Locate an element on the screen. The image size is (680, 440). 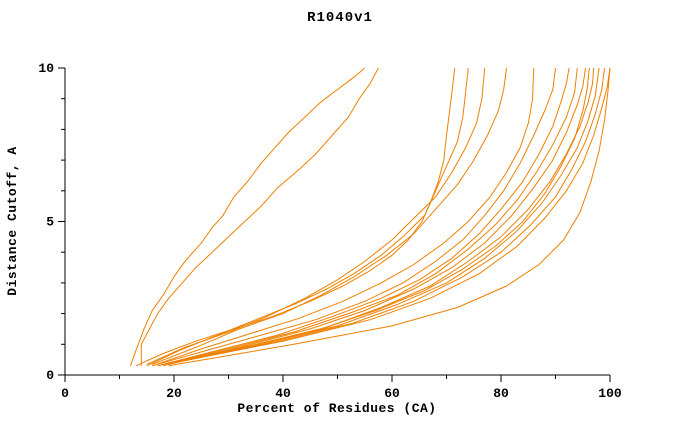
x-tick-label: 80 is located at coordinates (501, 393).